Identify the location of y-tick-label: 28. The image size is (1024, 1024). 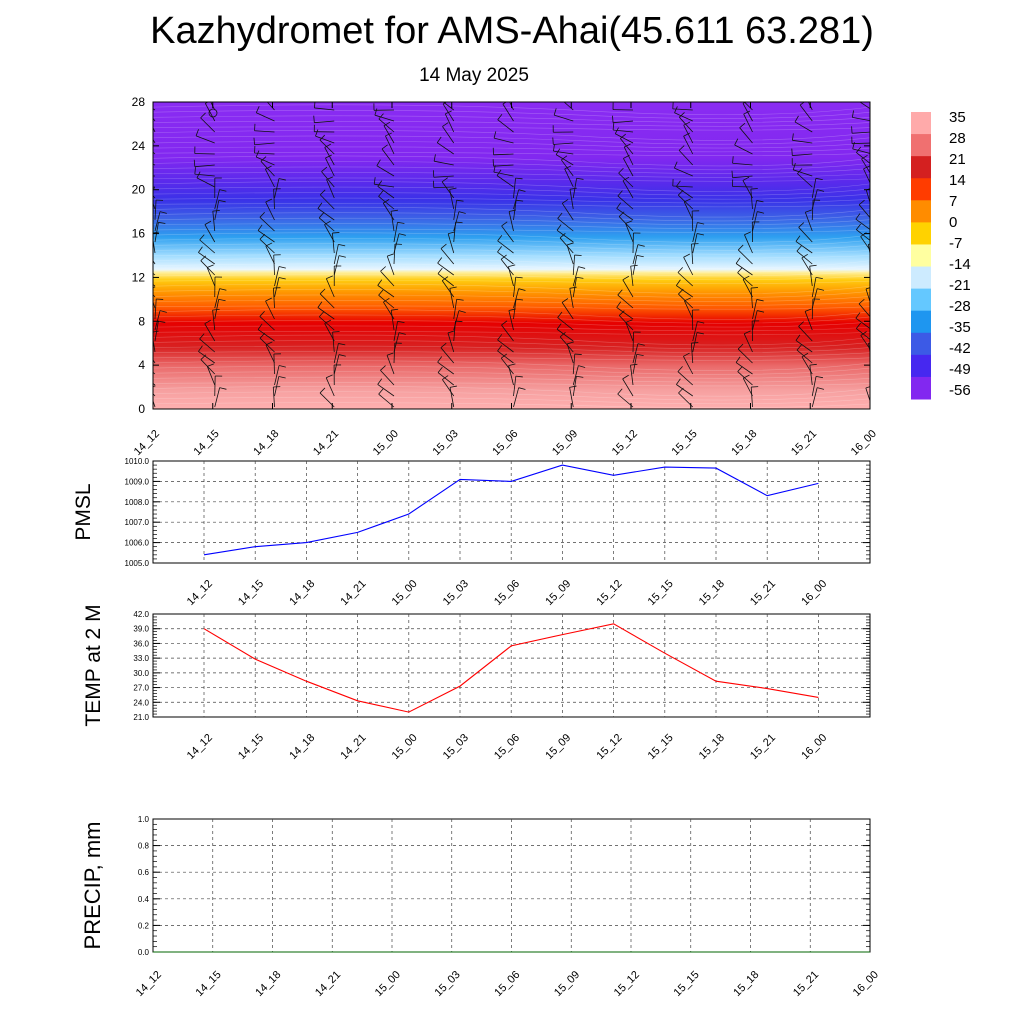
(139, 102).